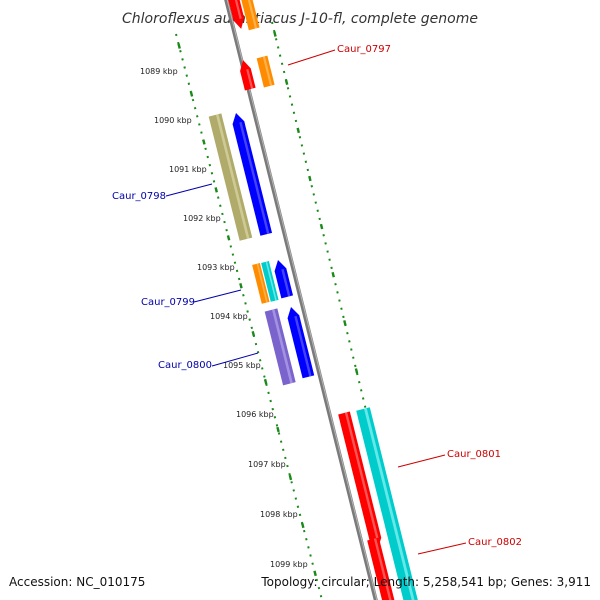 The height and width of the screenshot is (600, 600). Describe the element at coordinates (389, 504) in the screenshot. I see `gene-caur-0801-cyan-shine` at that location.